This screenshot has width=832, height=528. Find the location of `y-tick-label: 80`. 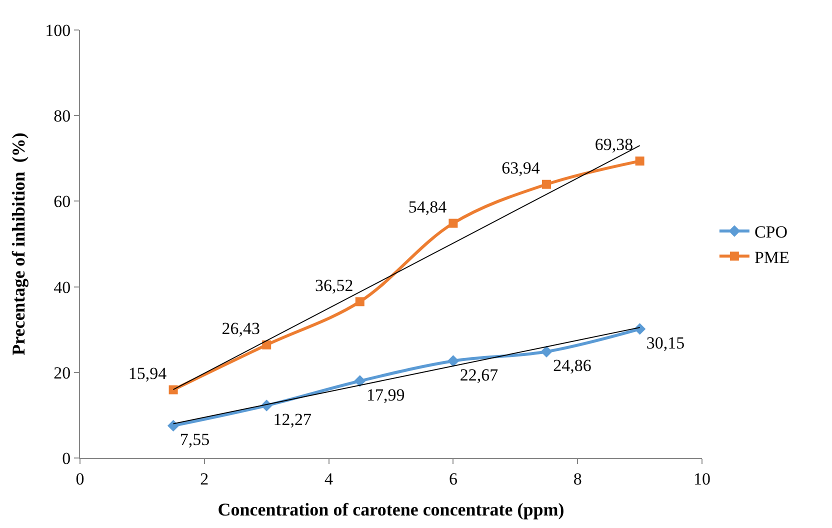

y-tick-label: 80 is located at coordinates (62, 116).